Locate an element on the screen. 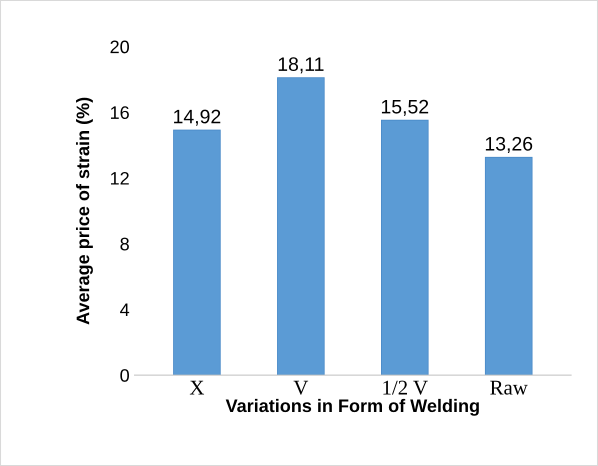  data-label: 18,11 is located at coordinates (301, 65).